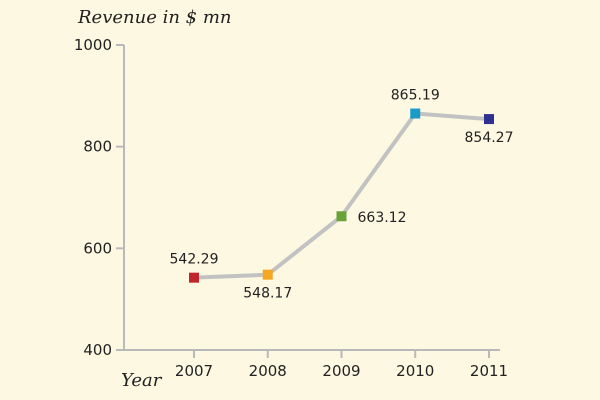  What do you see at coordinates (489, 138) in the screenshot?
I see `data-label: 854.27` at bounding box center [489, 138].